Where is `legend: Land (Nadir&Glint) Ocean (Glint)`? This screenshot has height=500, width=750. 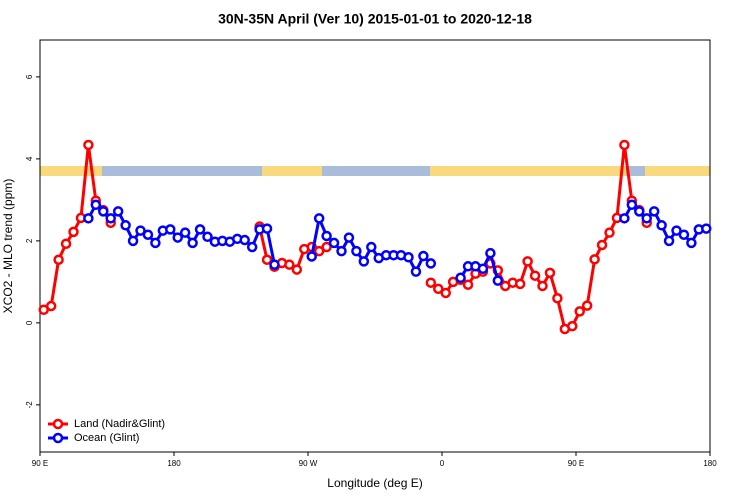
legend: Land (Nadir&Glint) Ocean (Glint) is located at coordinates (106, 431).